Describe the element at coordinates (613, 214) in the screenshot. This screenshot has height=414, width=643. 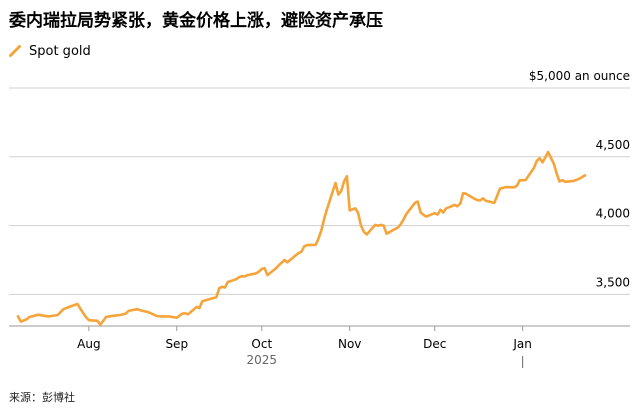
I see `y-tick-label: 4,000` at that location.